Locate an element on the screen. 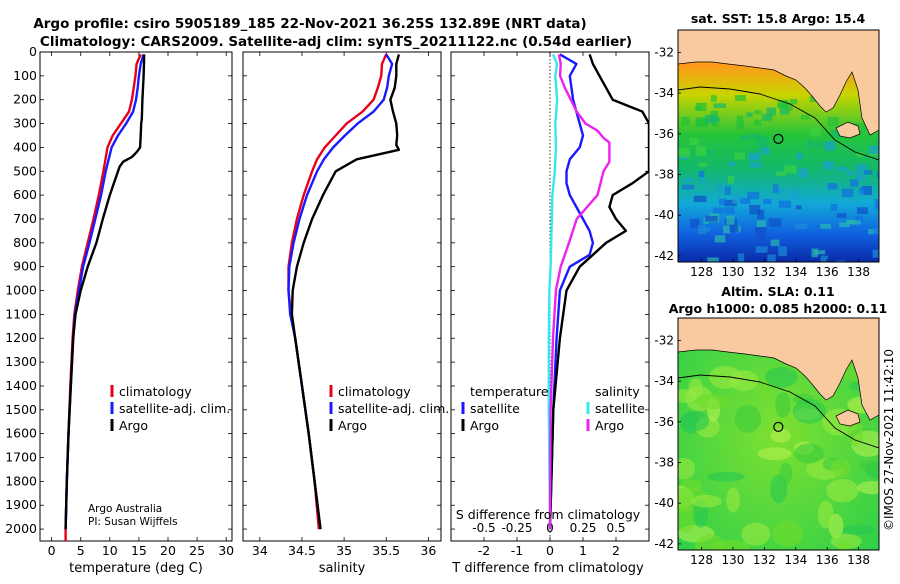 The image size is (900, 584). map-x-tick-label: 130 is located at coordinates (733, 272).